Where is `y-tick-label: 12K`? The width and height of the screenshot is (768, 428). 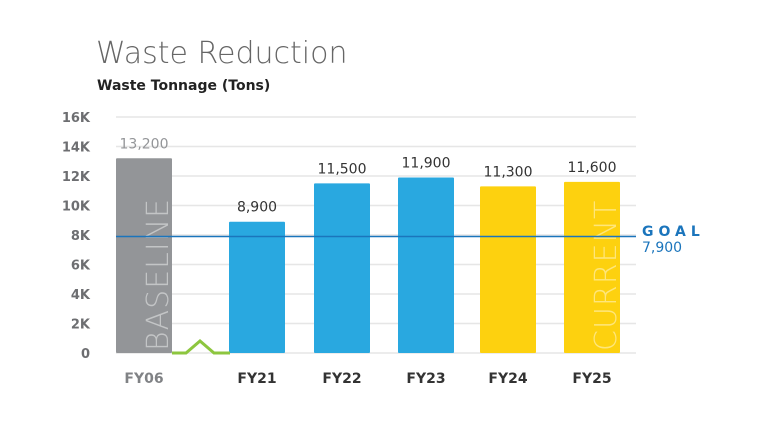
y-tick-label: 12K is located at coordinates (76, 177).